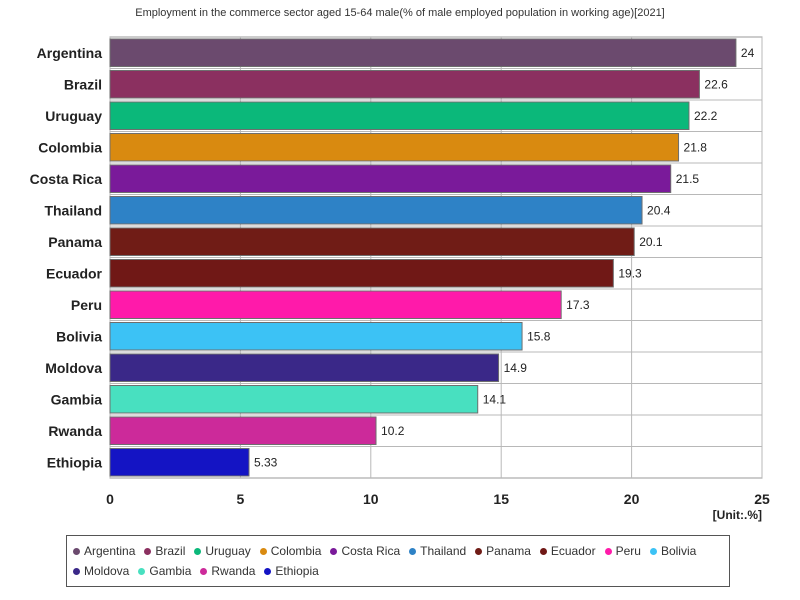 The height and width of the screenshot is (600, 800). I want to click on legend-item: Moldova, so click(101, 571).